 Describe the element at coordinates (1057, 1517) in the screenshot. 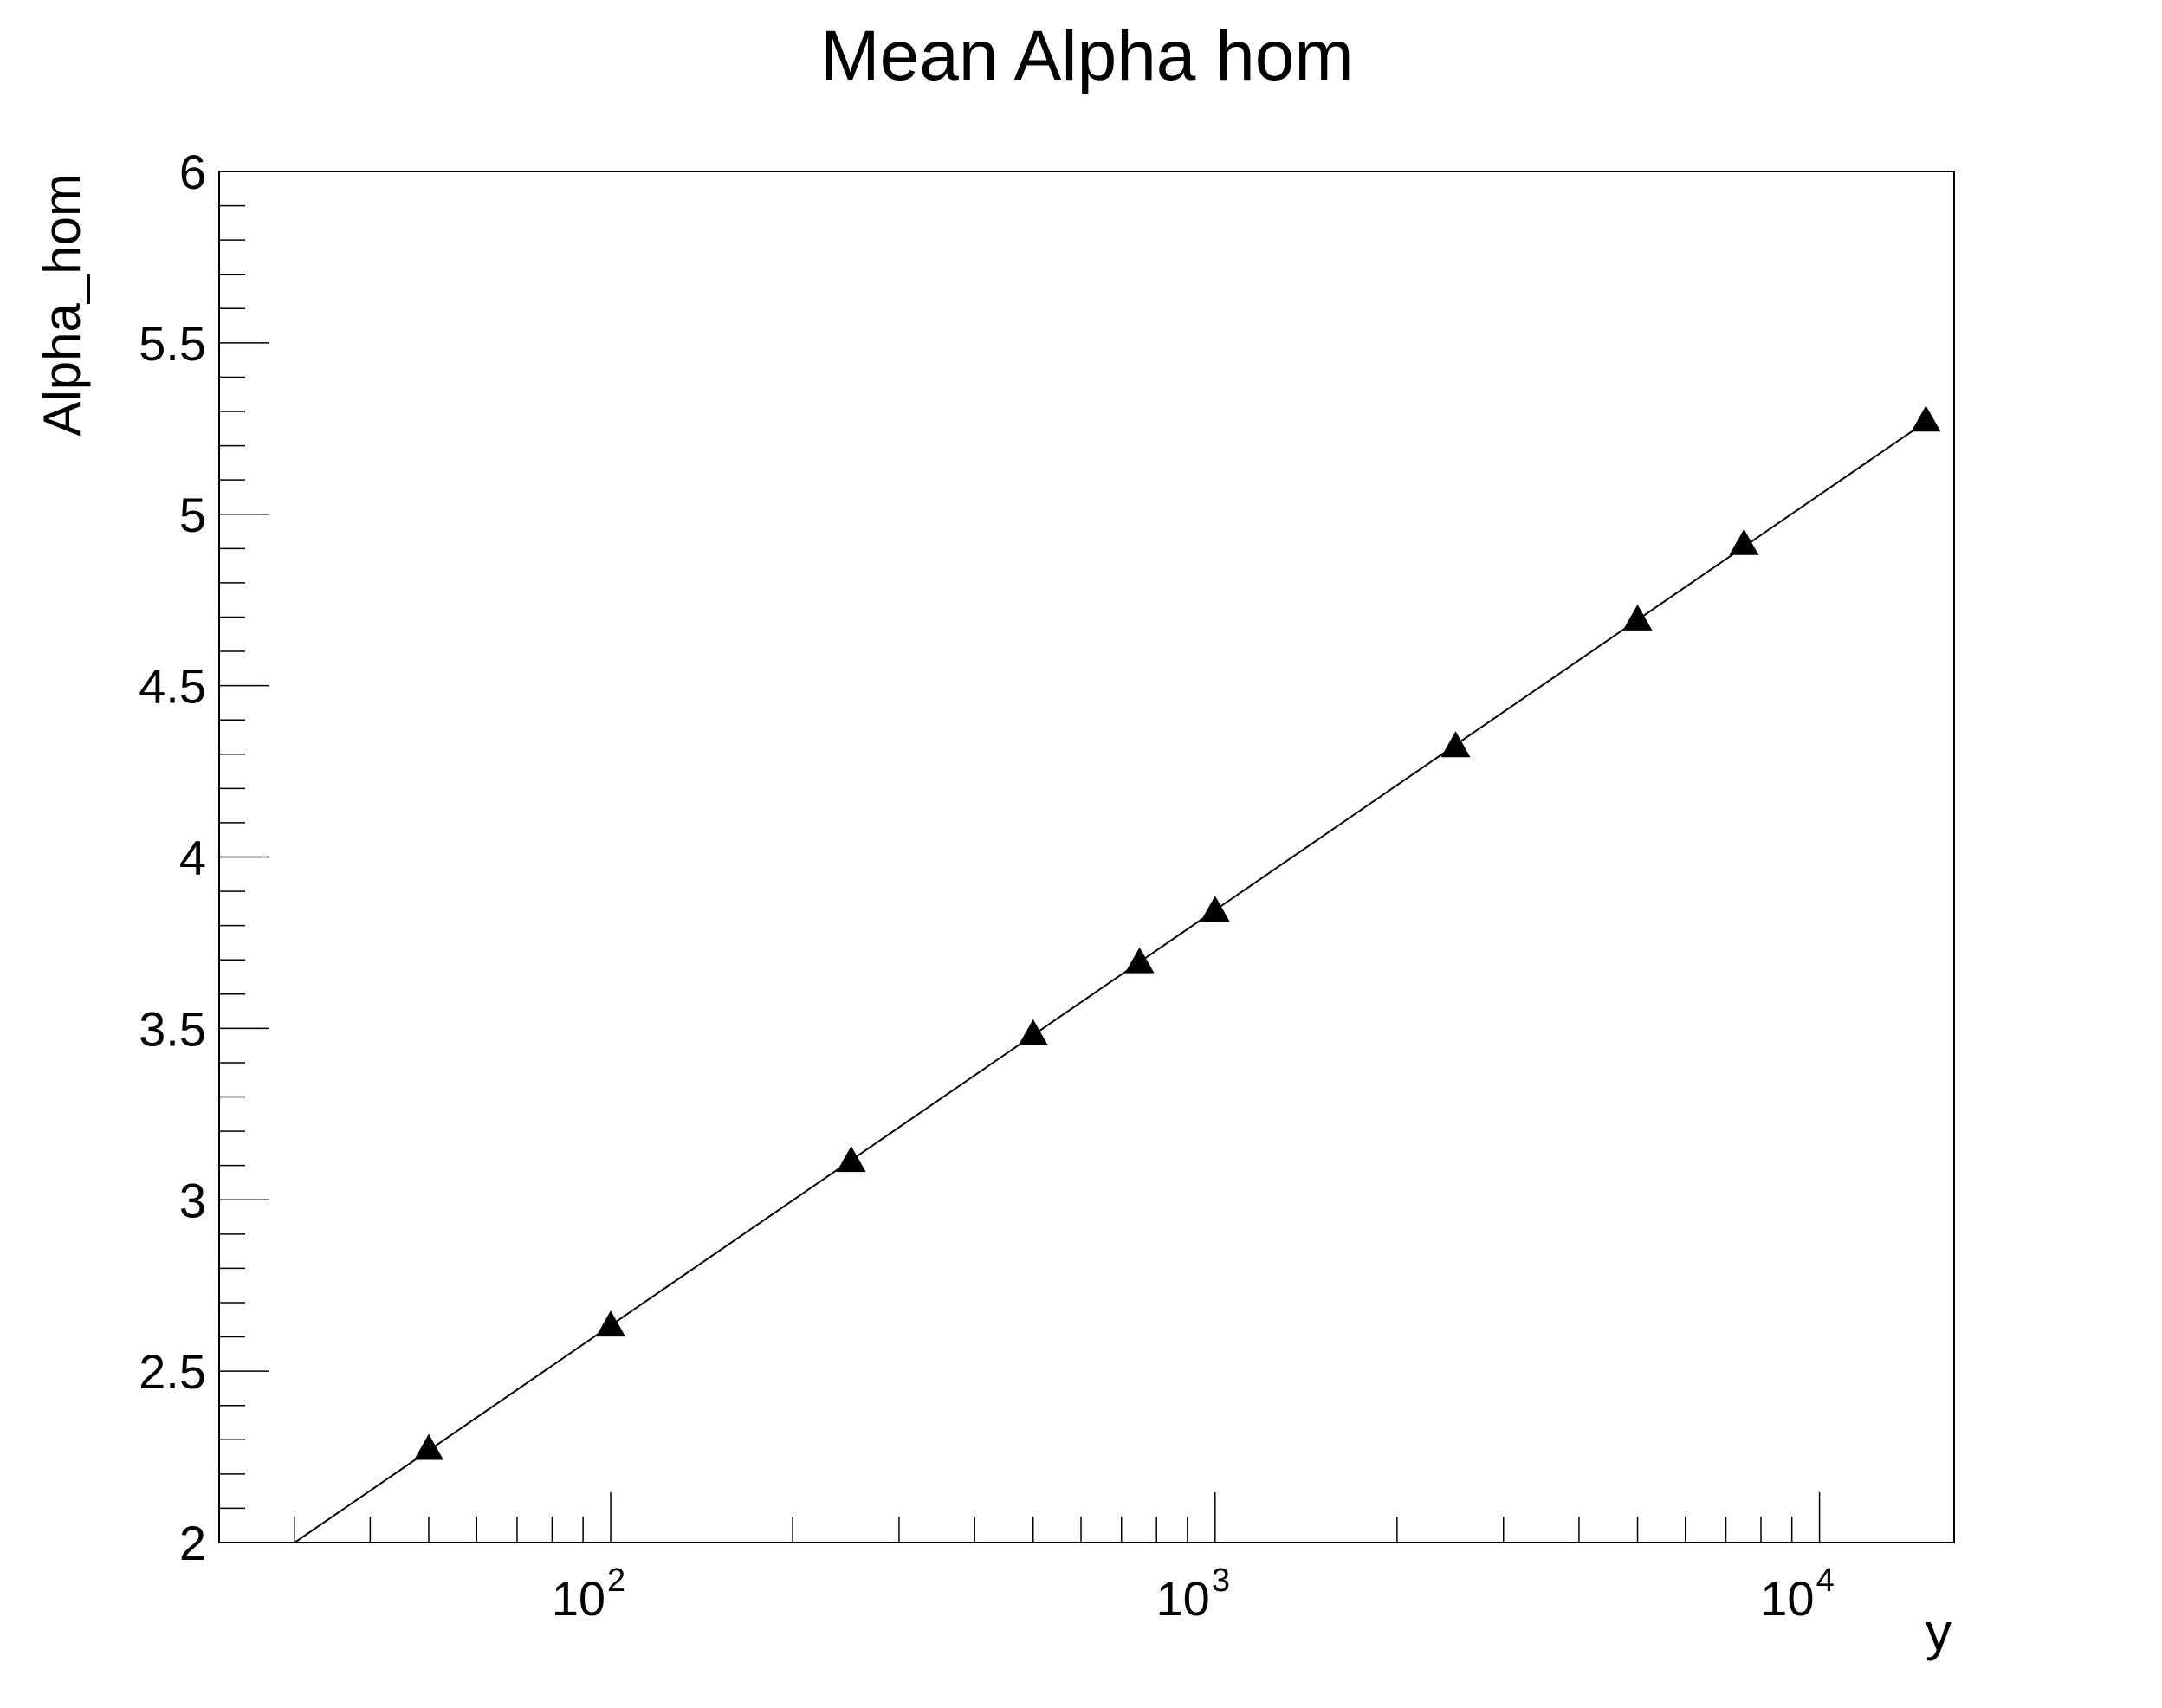

I see `x-axis-ticks` at that location.